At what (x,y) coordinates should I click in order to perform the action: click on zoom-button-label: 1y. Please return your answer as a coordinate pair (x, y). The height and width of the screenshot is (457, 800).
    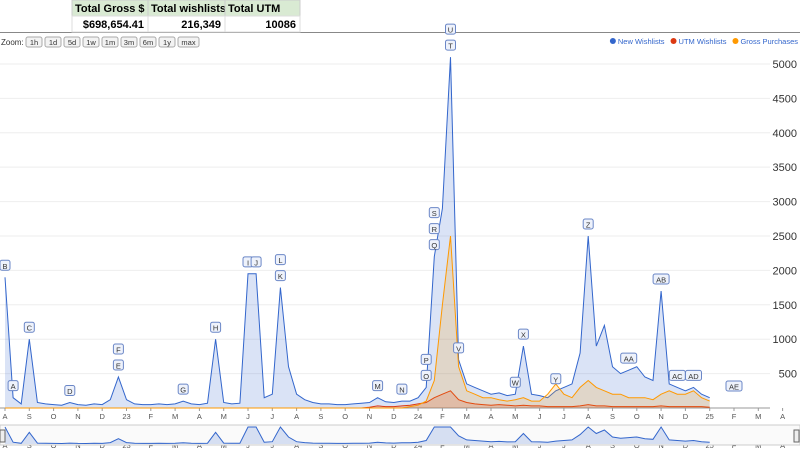
    Looking at the image, I should click on (167, 42).